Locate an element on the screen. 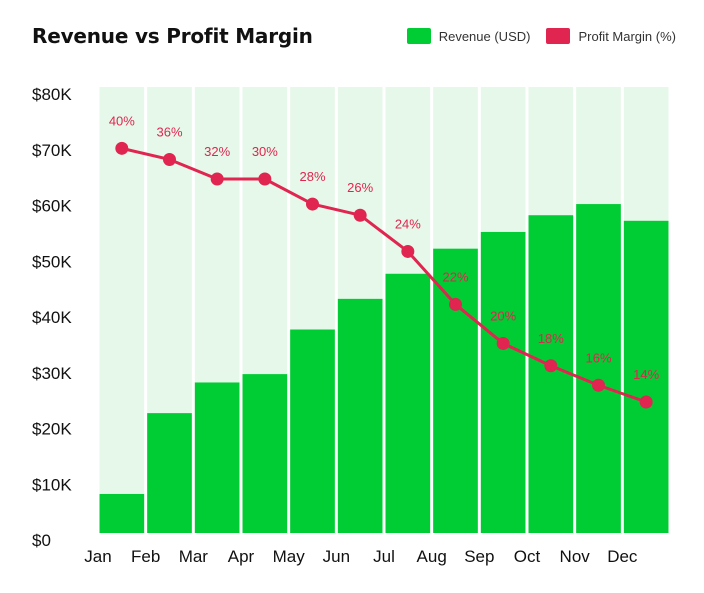  x-tick-label: Jan is located at coordinates (97, 556).